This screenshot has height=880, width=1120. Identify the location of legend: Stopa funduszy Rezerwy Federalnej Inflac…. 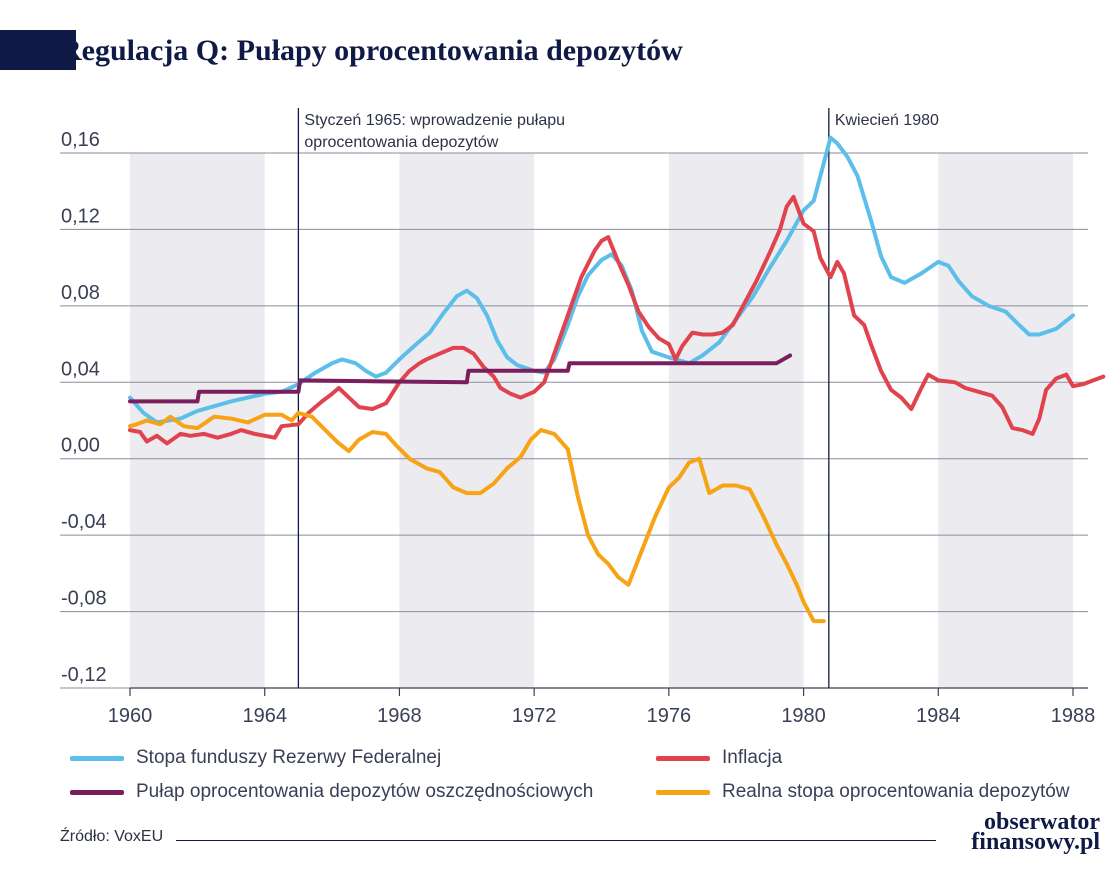
(595, 776).